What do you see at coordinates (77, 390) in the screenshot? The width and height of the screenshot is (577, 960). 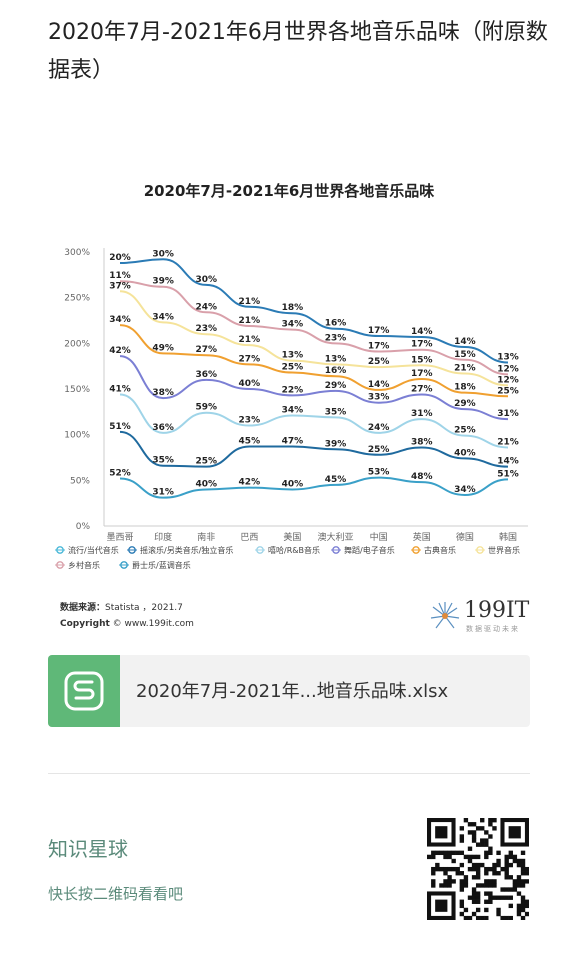 I see `y-tick-label: 150%` at bounding box center [77, 390].